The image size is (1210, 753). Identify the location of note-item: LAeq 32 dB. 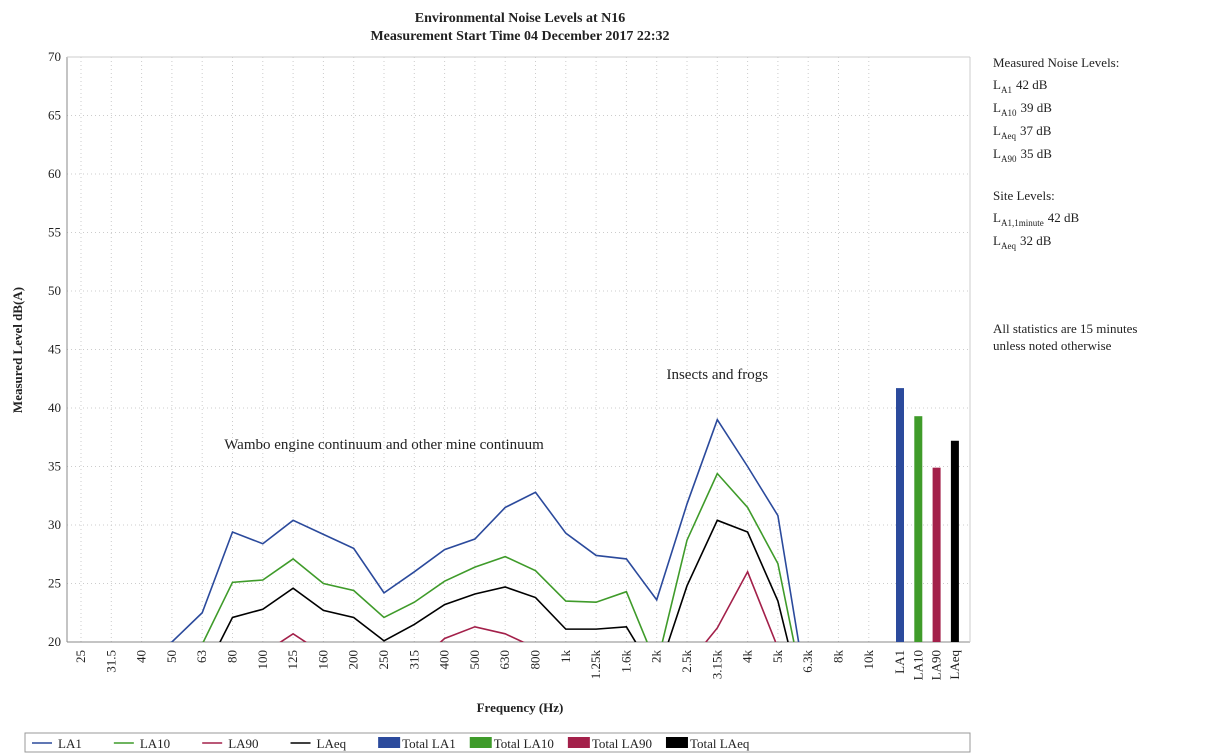
(1022, 242).